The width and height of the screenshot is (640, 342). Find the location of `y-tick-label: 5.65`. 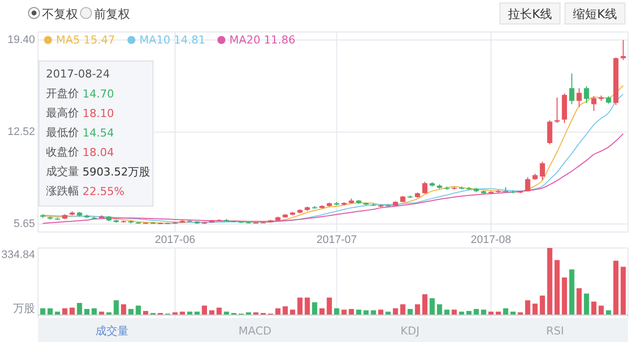

y-tick-label: 5.65 is located at coordinates (24, 224).